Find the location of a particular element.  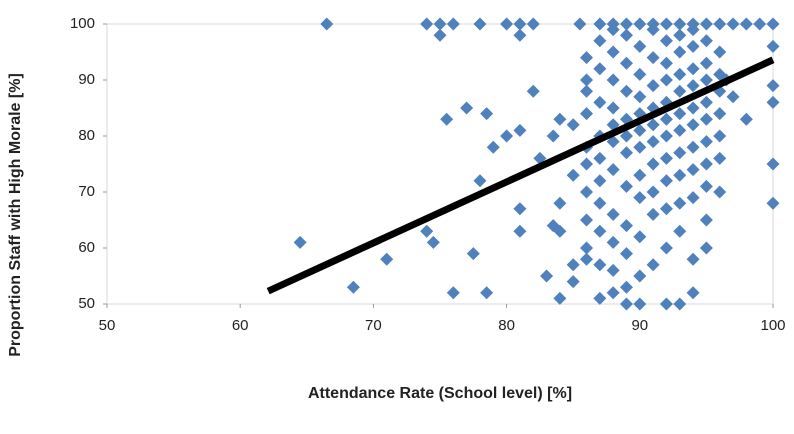

y-axis-title: Proportion Staff with High Morale [%] is located at coordinates (15, 215).